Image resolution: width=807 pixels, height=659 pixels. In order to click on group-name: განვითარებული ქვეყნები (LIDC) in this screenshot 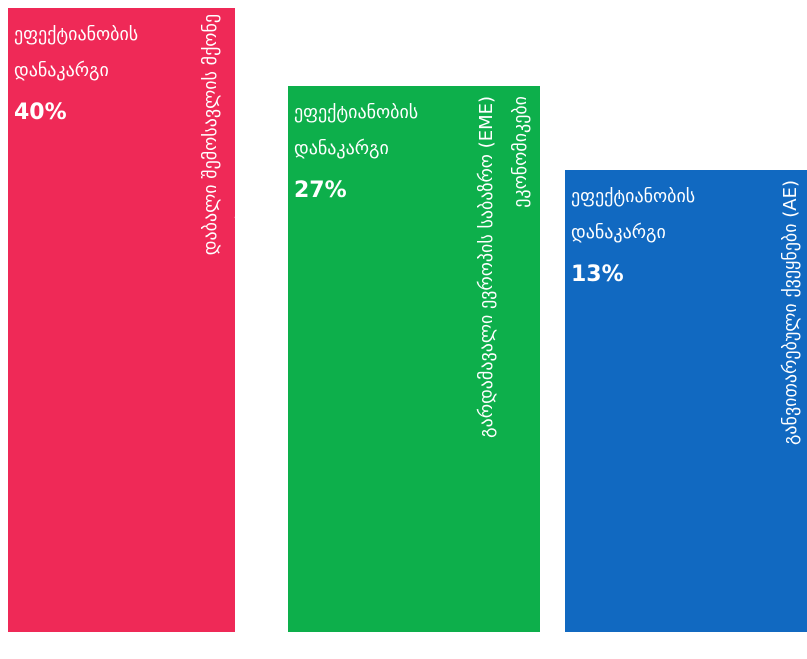, I will do `click(244, 155)`.